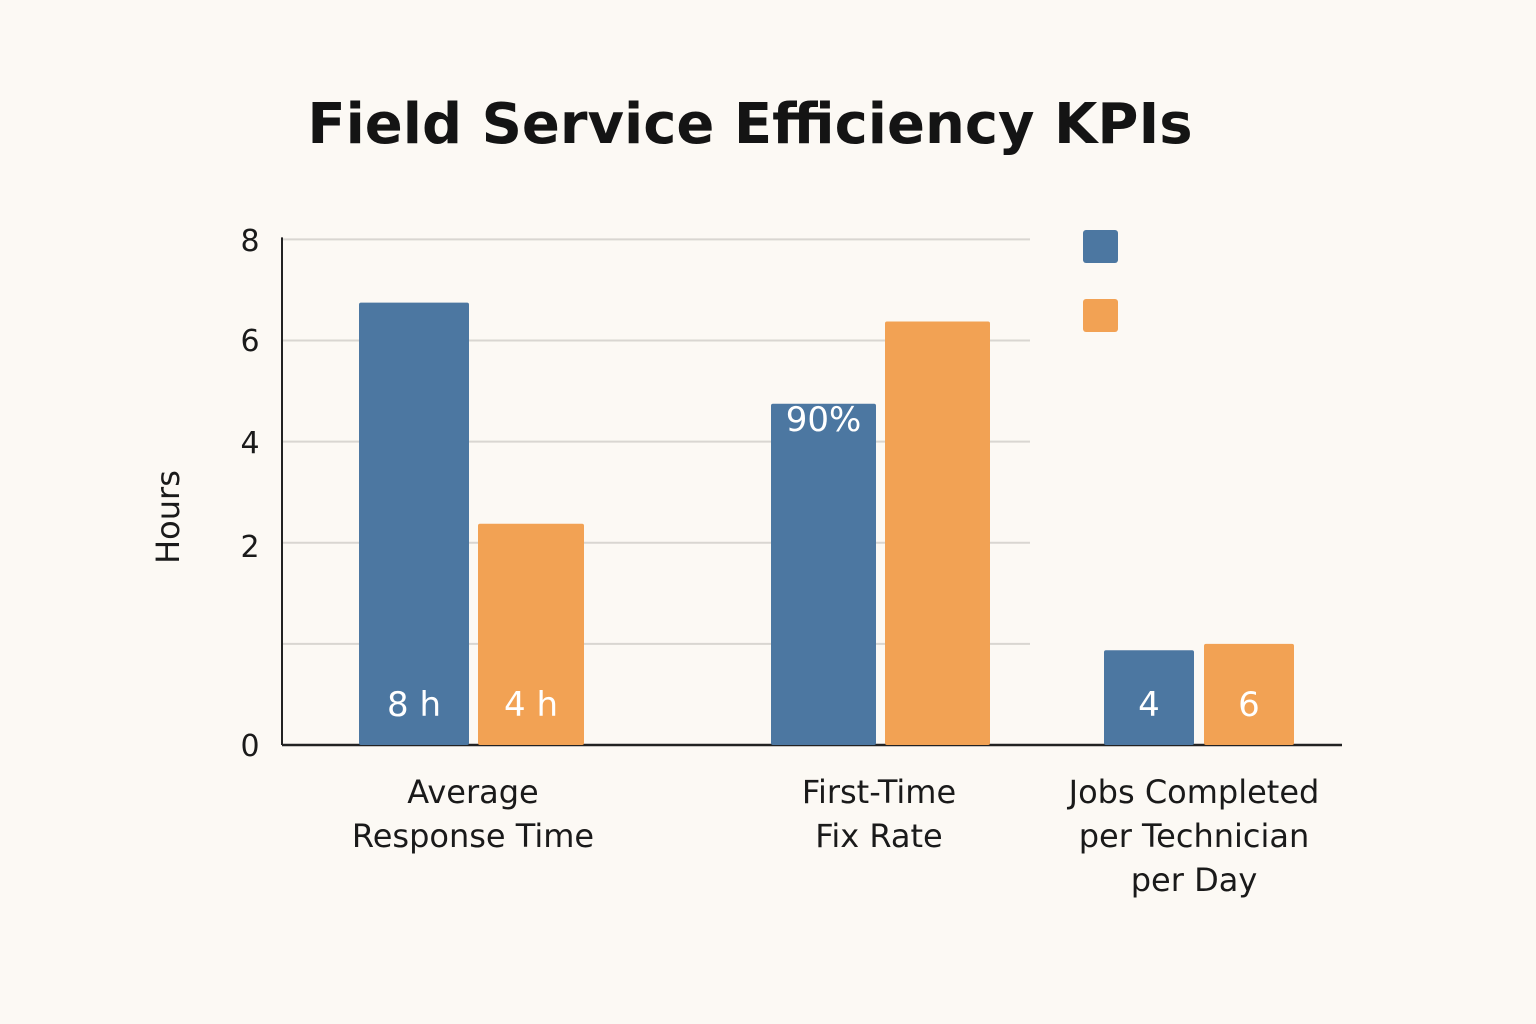 The height and width of the screenshot is (1024, 1536). What do you see at coordinates (249, 746) in the screenshot?
I see `y-tick-label: 0` at bounding box center [249, 746].